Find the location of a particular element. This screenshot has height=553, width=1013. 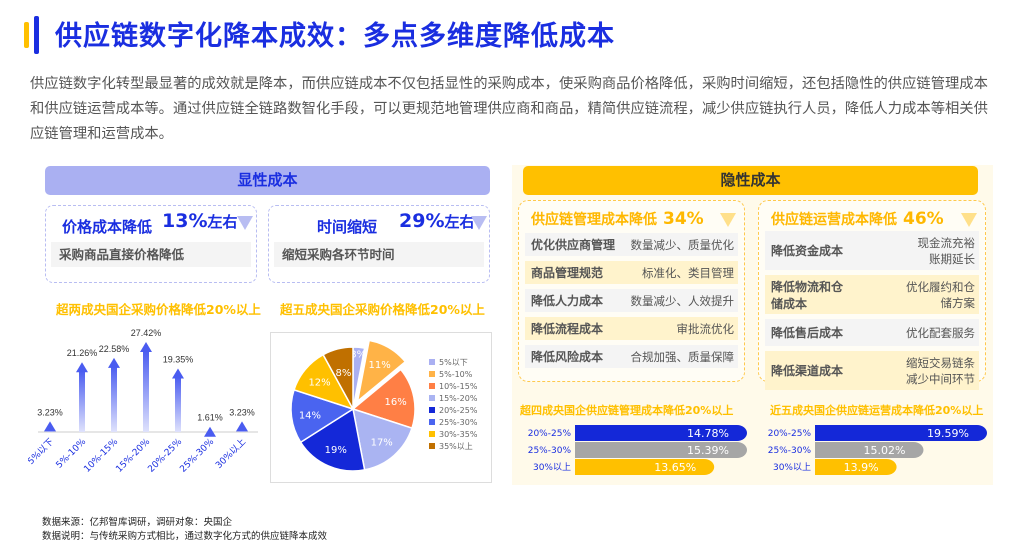

slice-label: 17% is located at coordinates (382, 443).